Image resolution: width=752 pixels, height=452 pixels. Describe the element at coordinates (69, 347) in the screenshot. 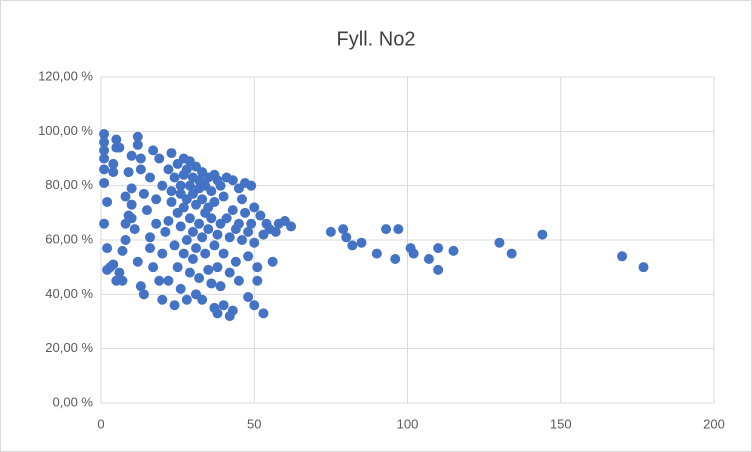

I see `y-tick-label: 20,00 %` at that location.